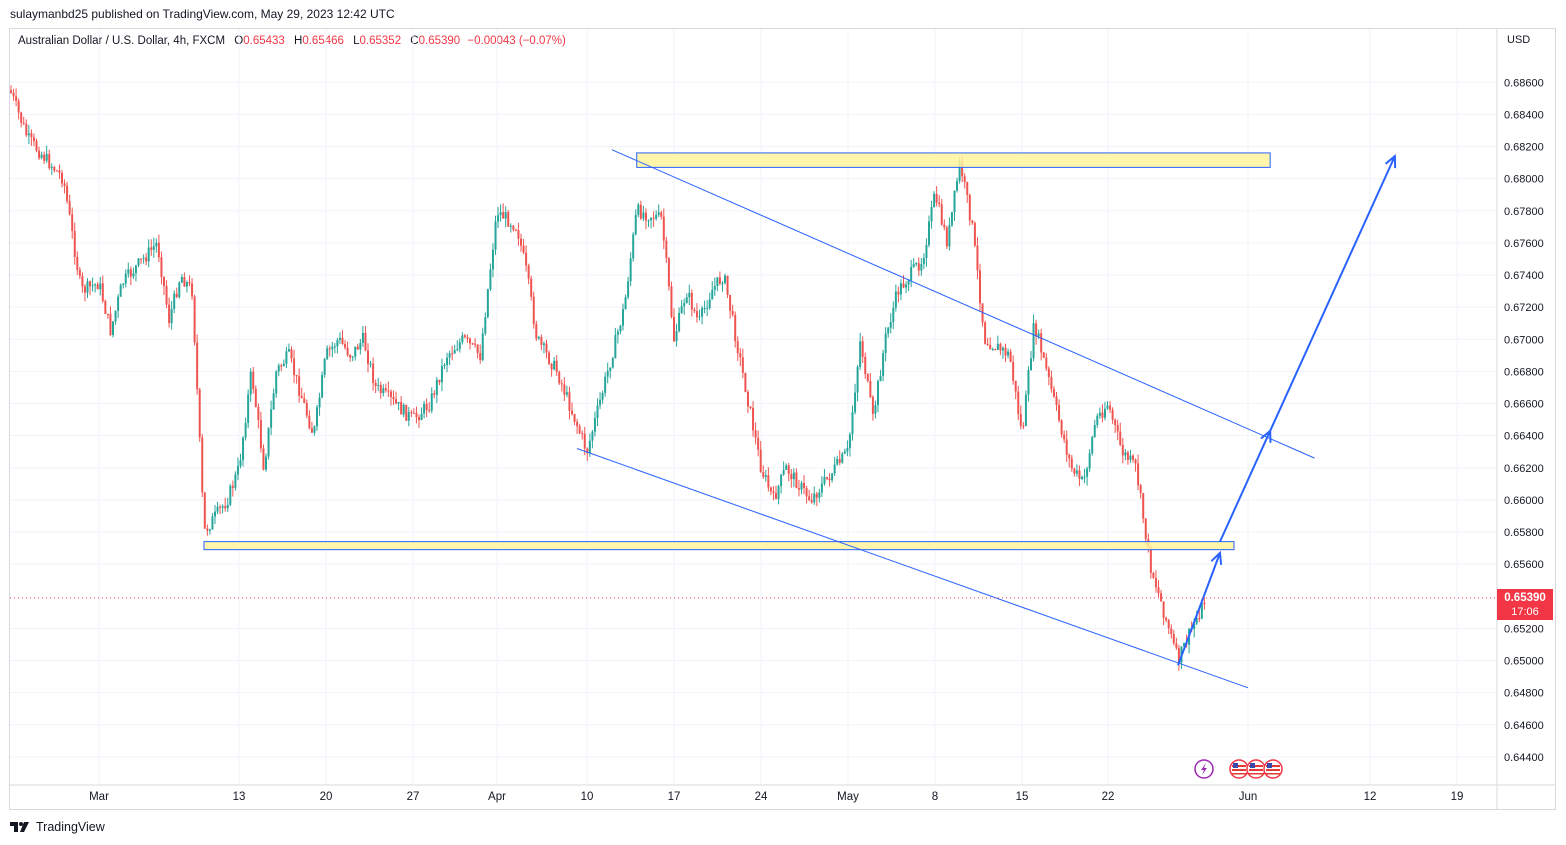 The height and width of the screenshot is (845, 1566). What do you see at coordinates (1248, 797) in the screenshot?
I see `time-tick-label: Jun` at bounding box center [1248, 797].